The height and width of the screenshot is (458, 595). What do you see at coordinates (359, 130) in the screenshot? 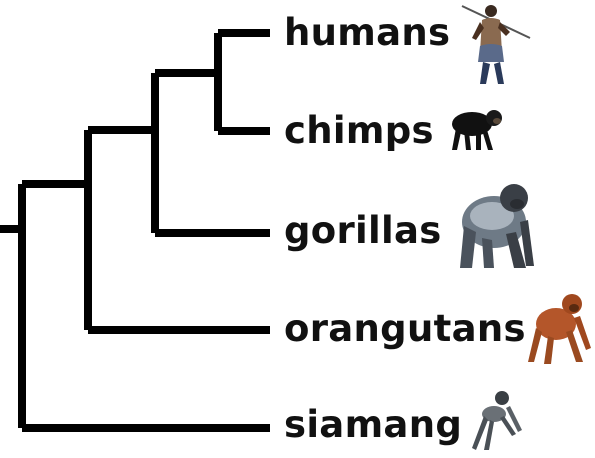
I see `taxon-label-chimps: chimps` at bounding box center [359, 130].